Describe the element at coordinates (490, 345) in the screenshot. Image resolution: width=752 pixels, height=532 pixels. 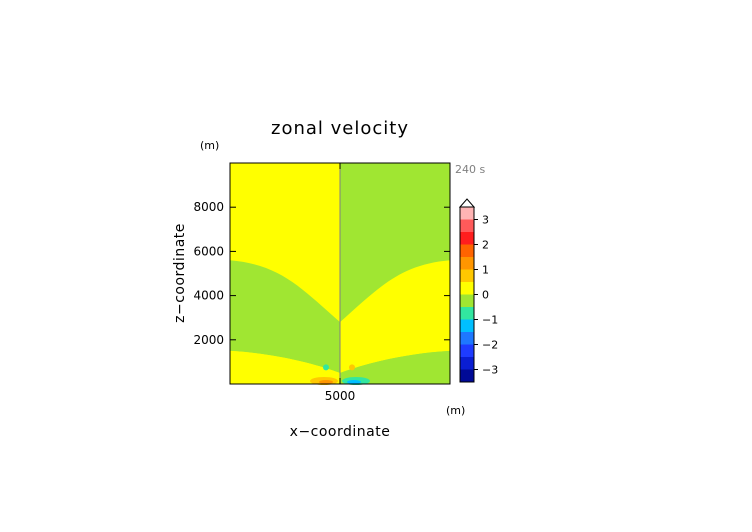
I see `colorbar-tick-label: −2` at that location.